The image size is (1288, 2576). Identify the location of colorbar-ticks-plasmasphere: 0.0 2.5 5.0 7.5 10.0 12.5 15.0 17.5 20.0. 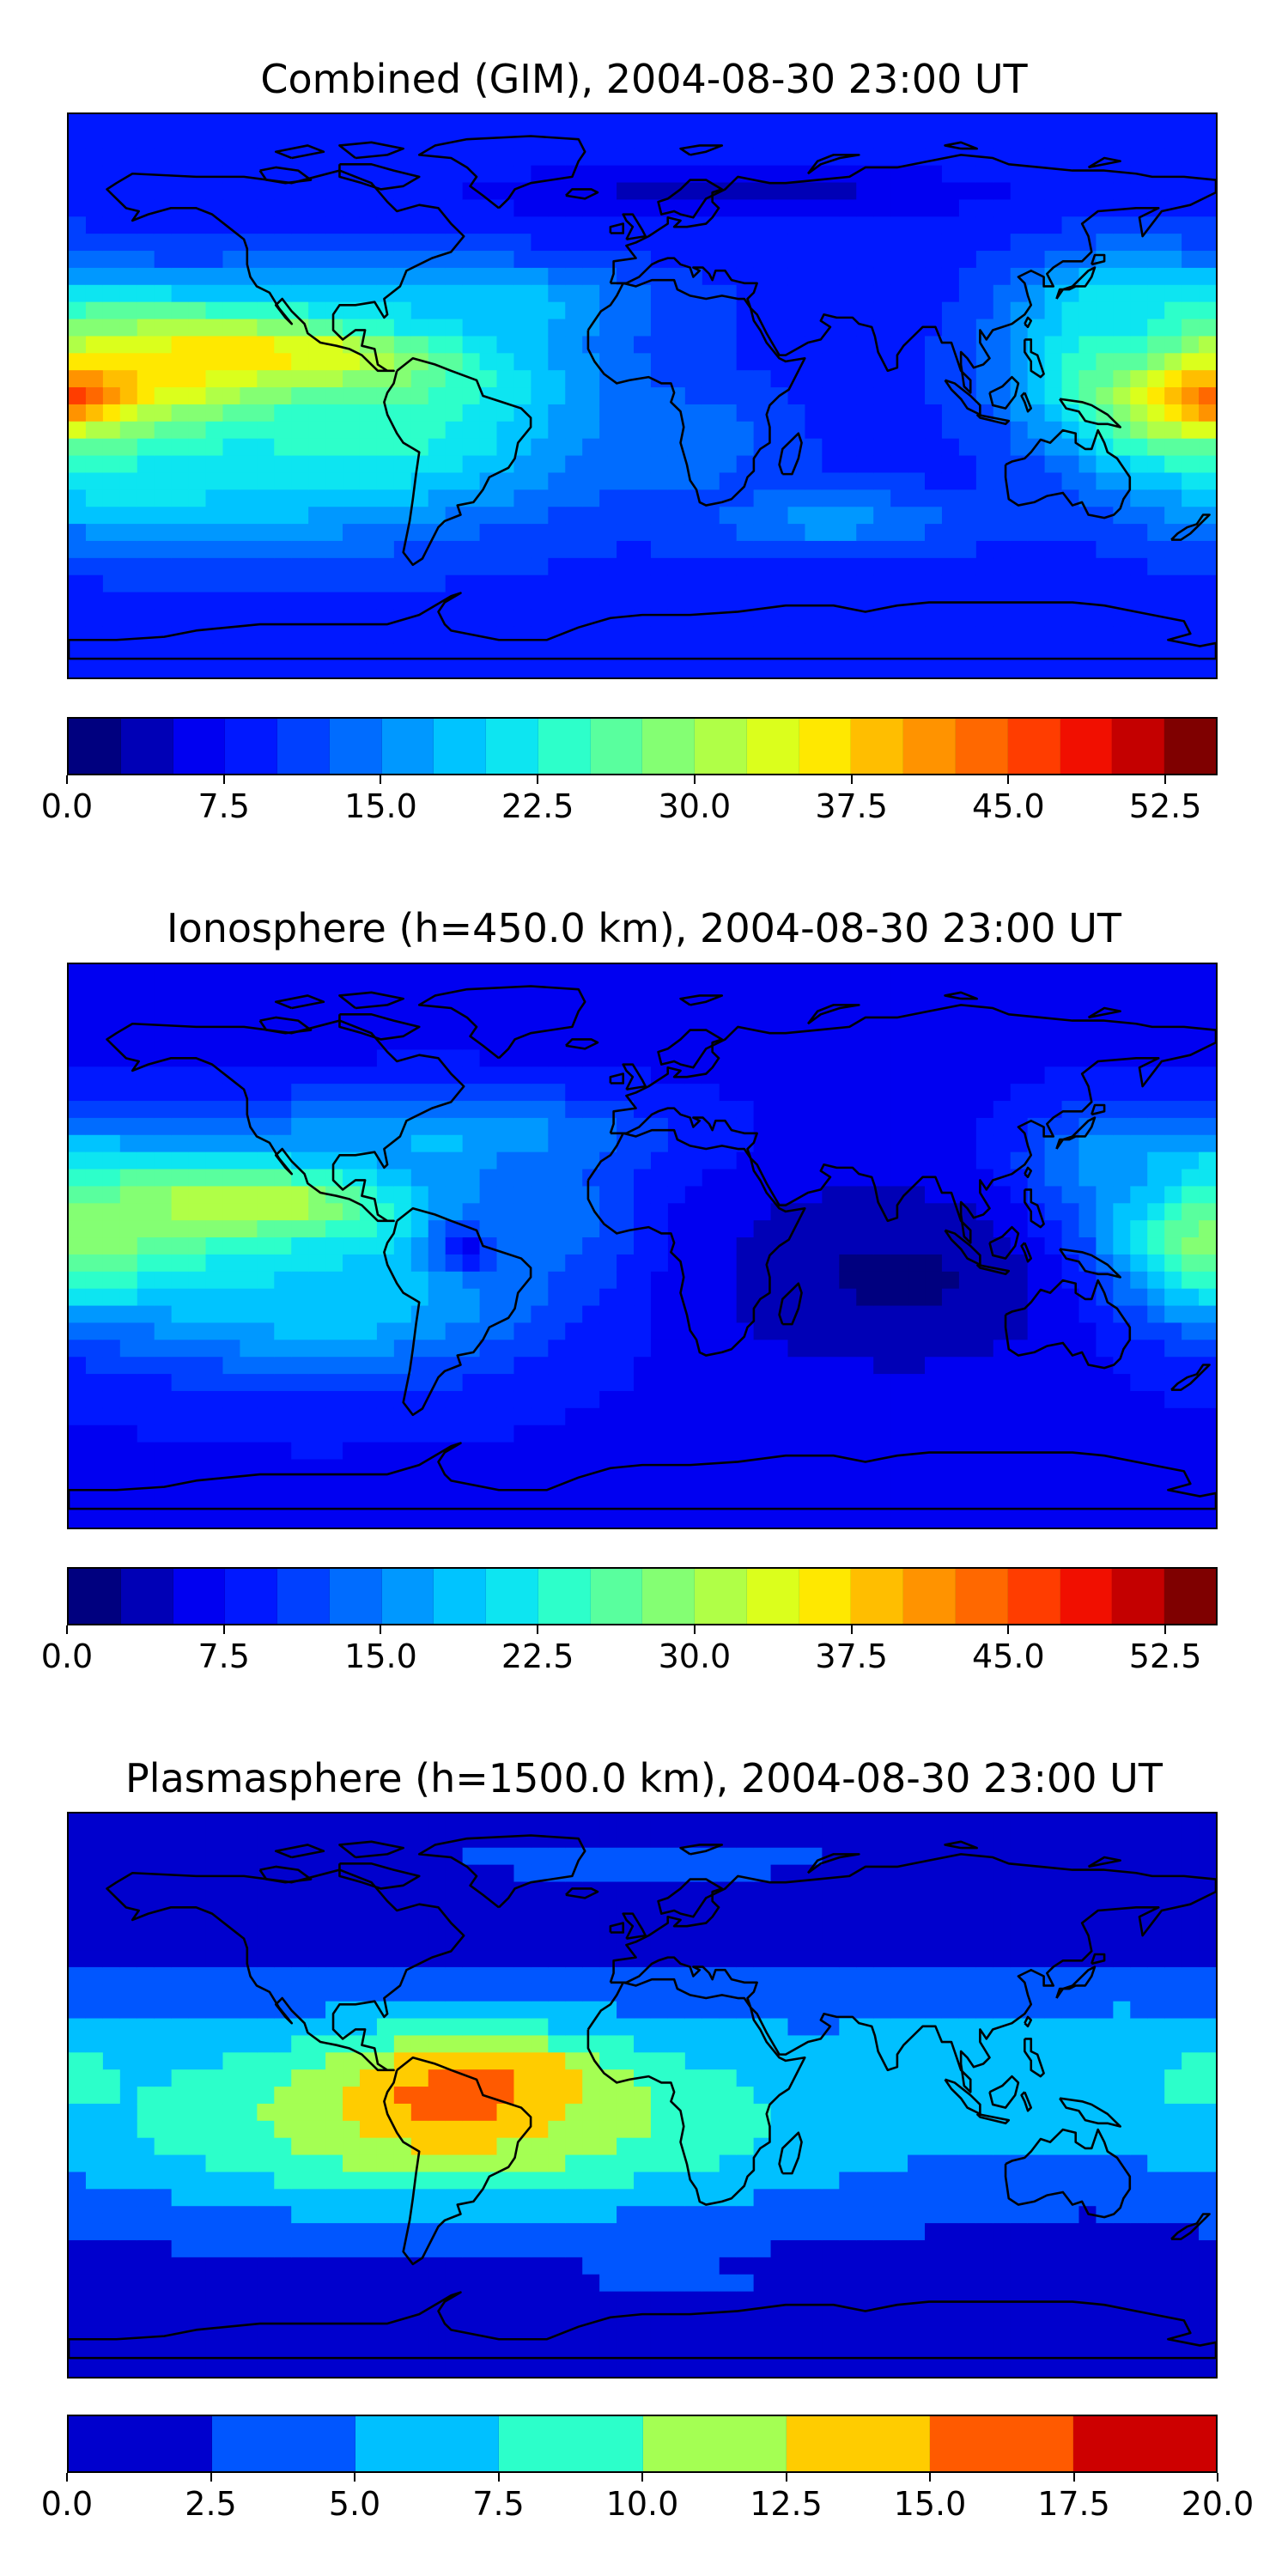
(647, 2499).